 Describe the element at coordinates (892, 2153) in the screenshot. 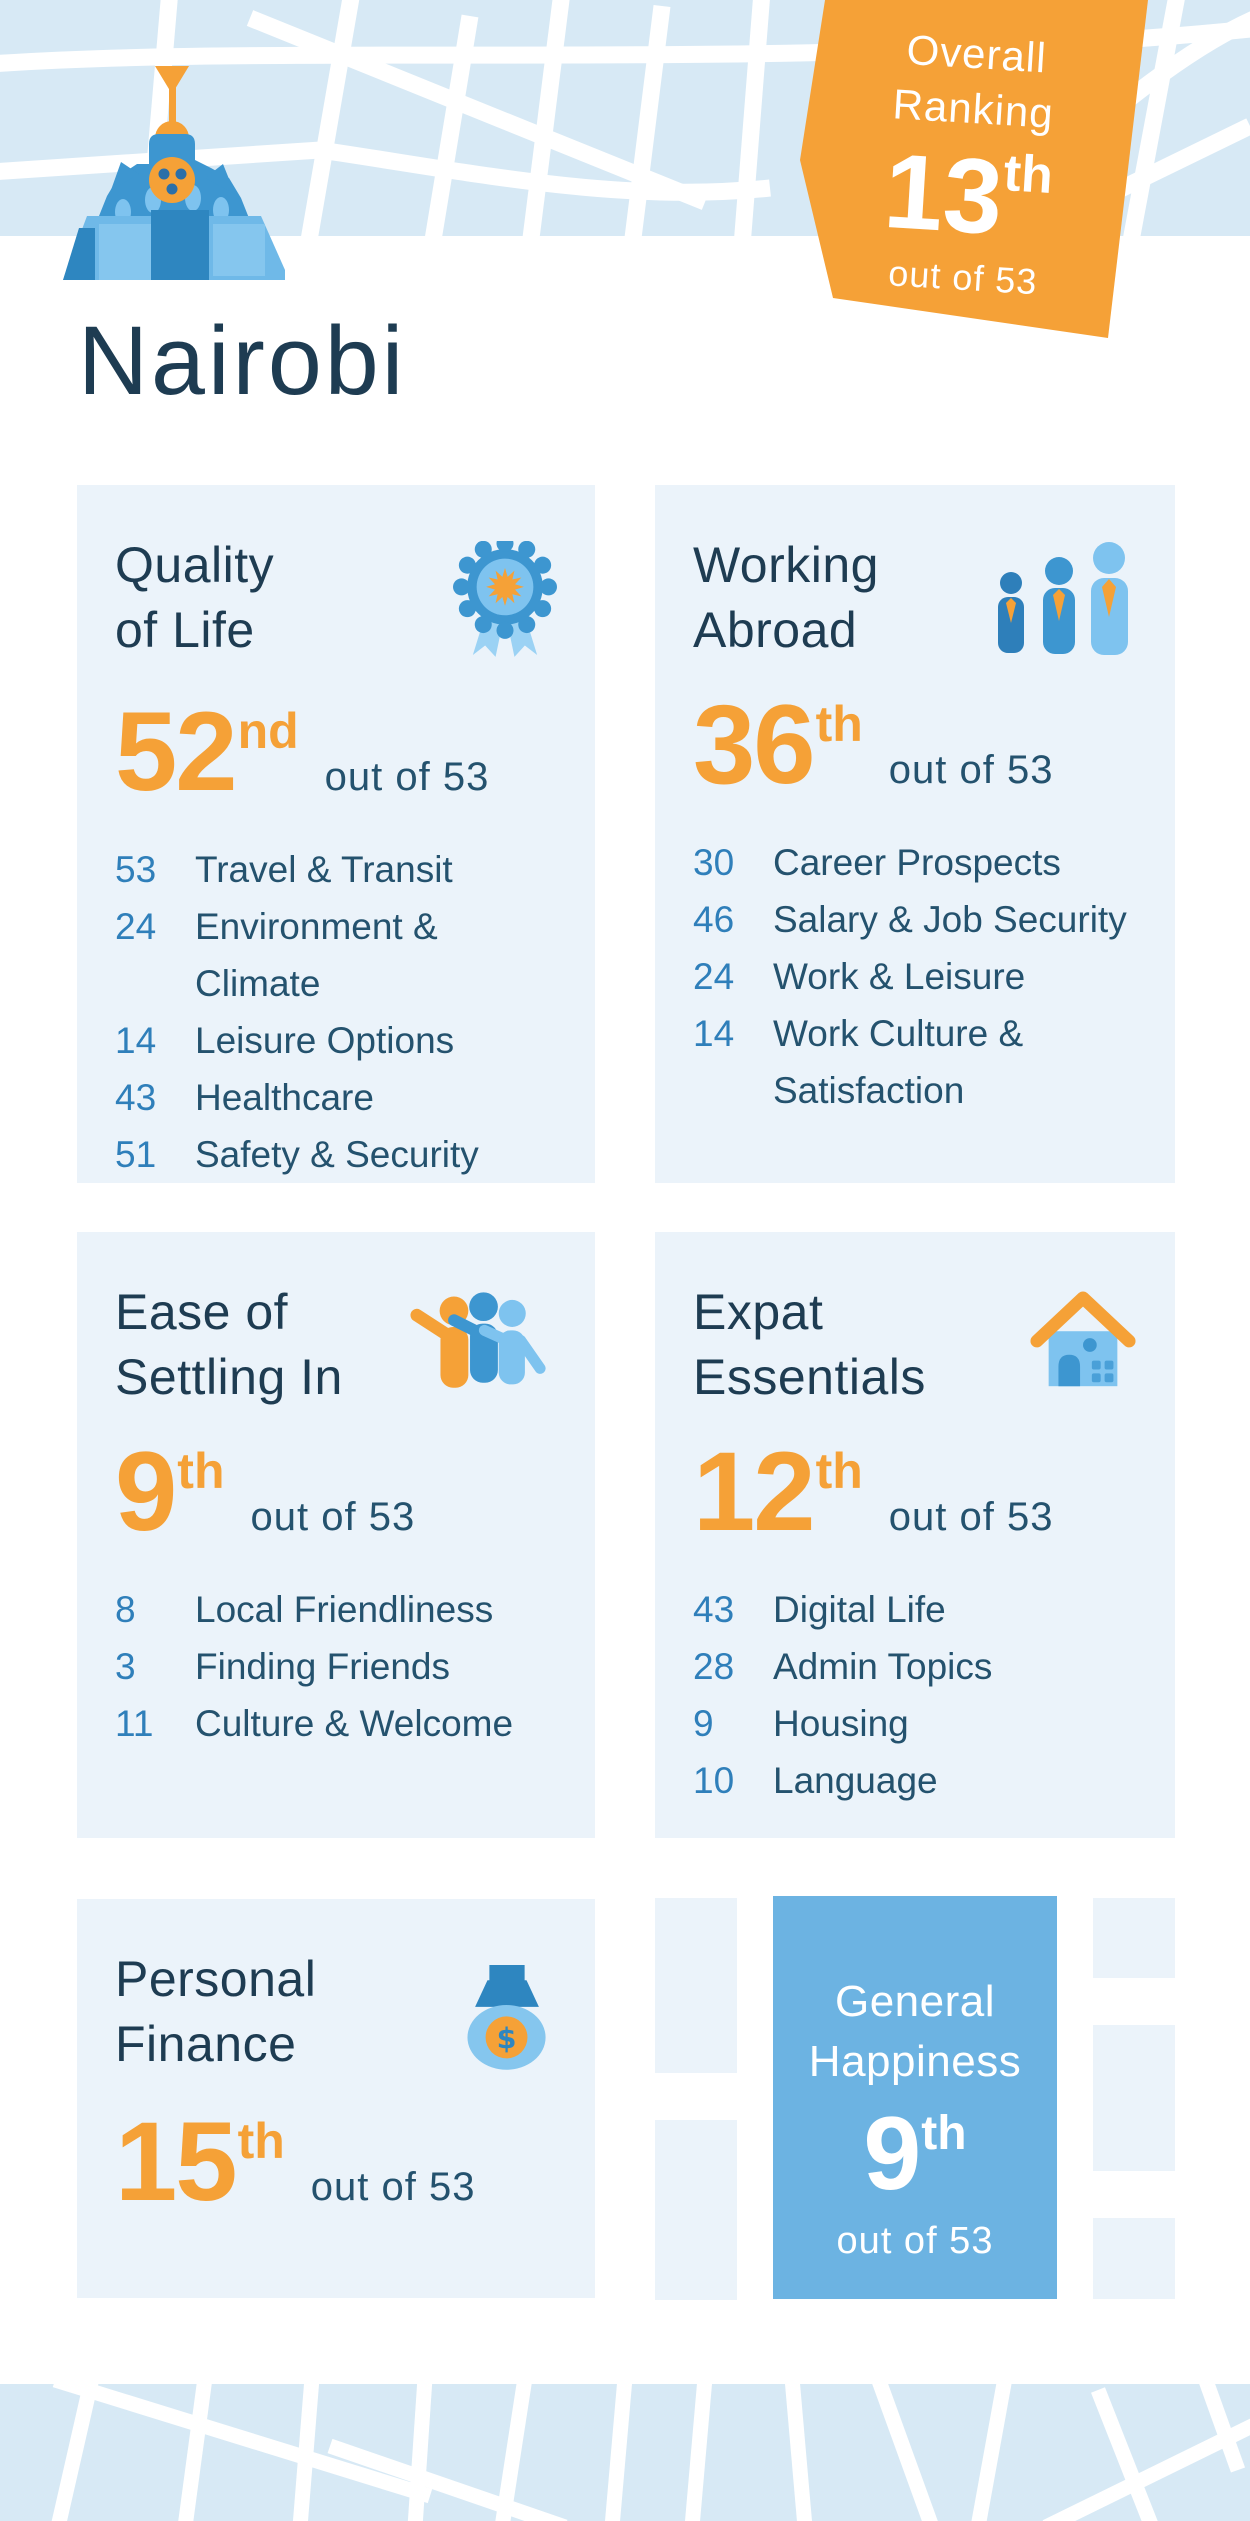

I see `happiness-rank-number: 9` at that location.